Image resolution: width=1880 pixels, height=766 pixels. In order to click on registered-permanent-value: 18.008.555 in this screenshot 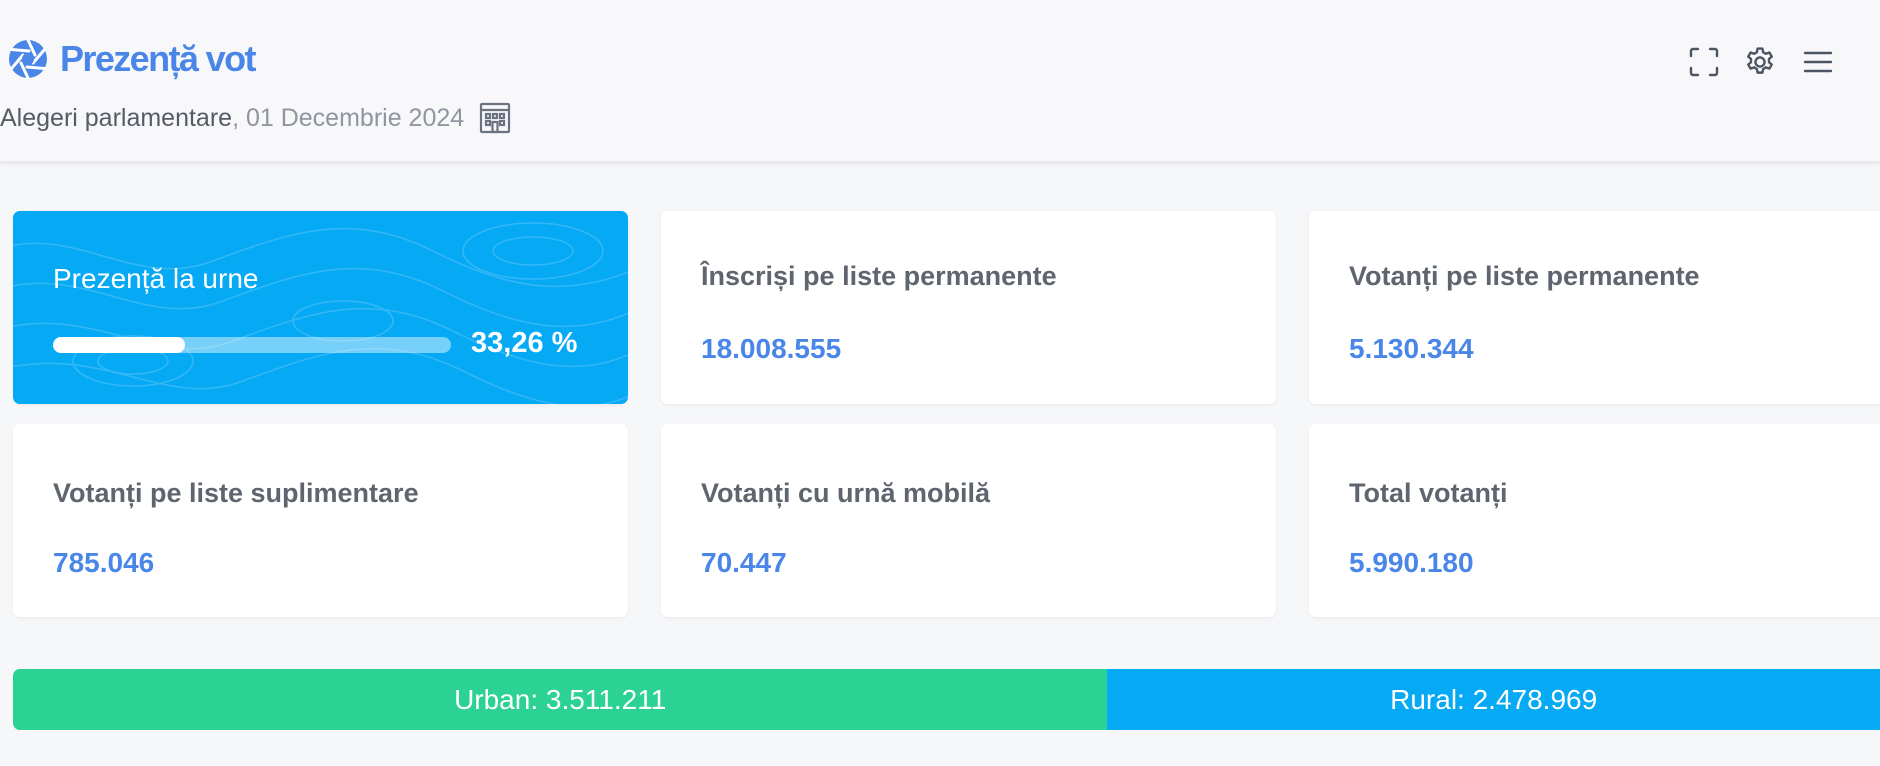, I will do `click(771, 348)`.